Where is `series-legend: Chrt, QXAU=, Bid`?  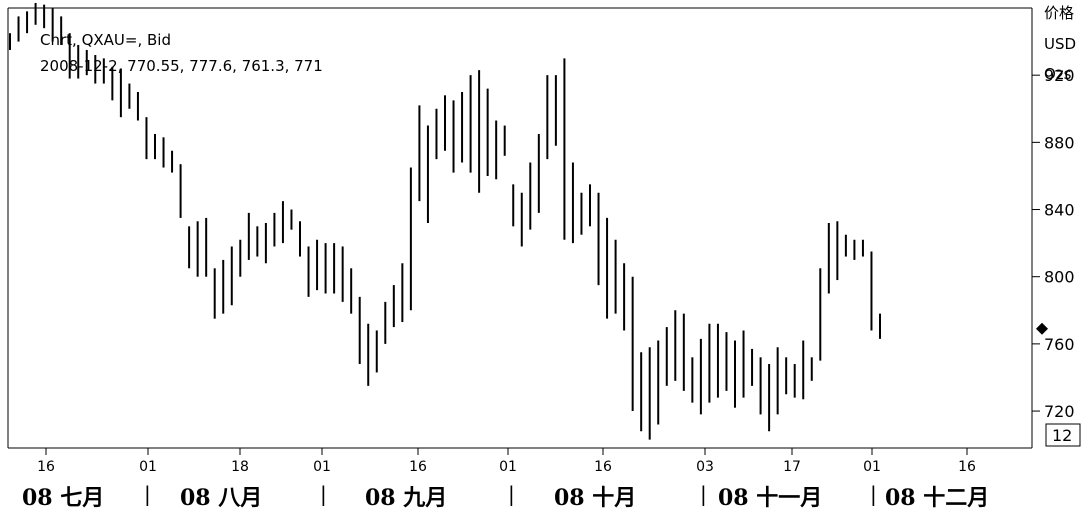
series-legend: Chrt, QXAU=, Bid is located at coordinates (105, 40).